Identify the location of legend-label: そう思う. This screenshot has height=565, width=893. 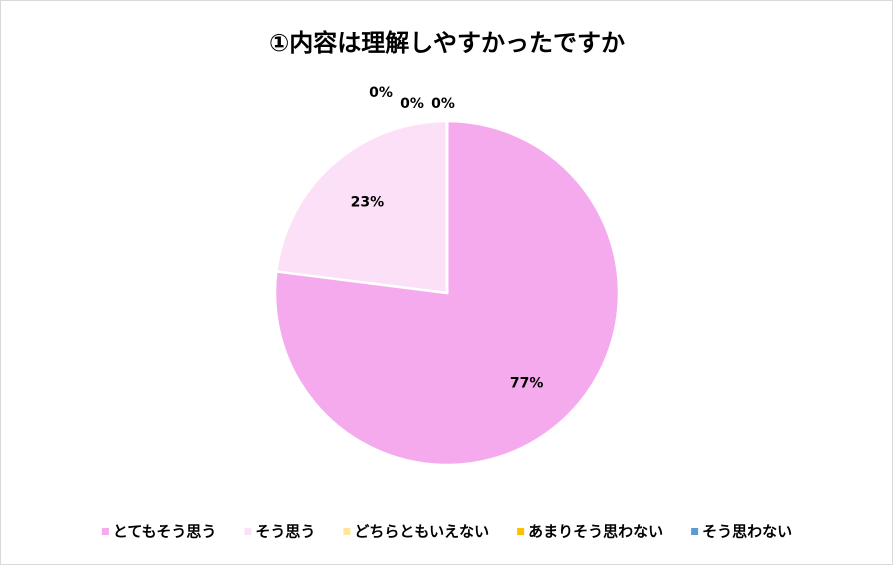
(285, 532).